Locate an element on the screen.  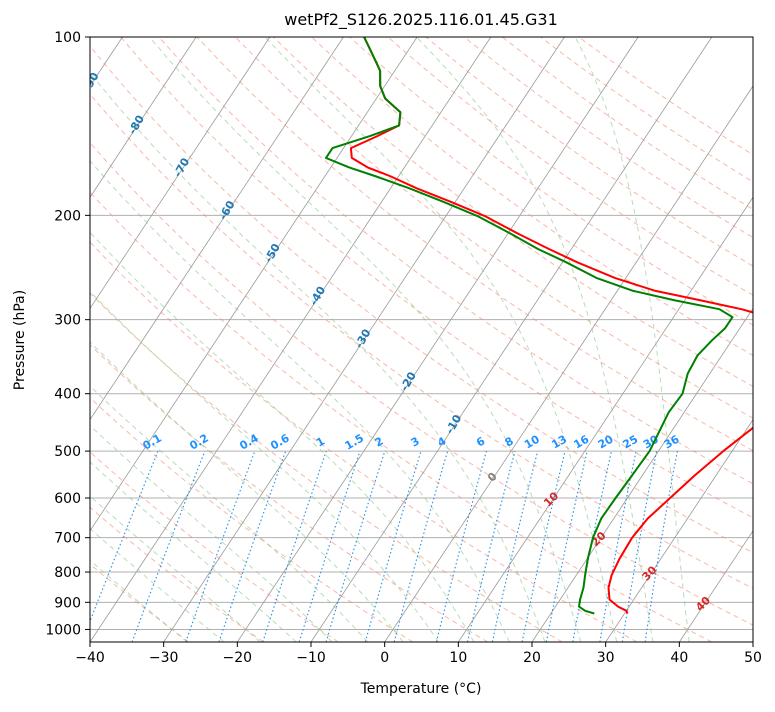
x-tick-label: −30 is located at coordinates (164, 658).